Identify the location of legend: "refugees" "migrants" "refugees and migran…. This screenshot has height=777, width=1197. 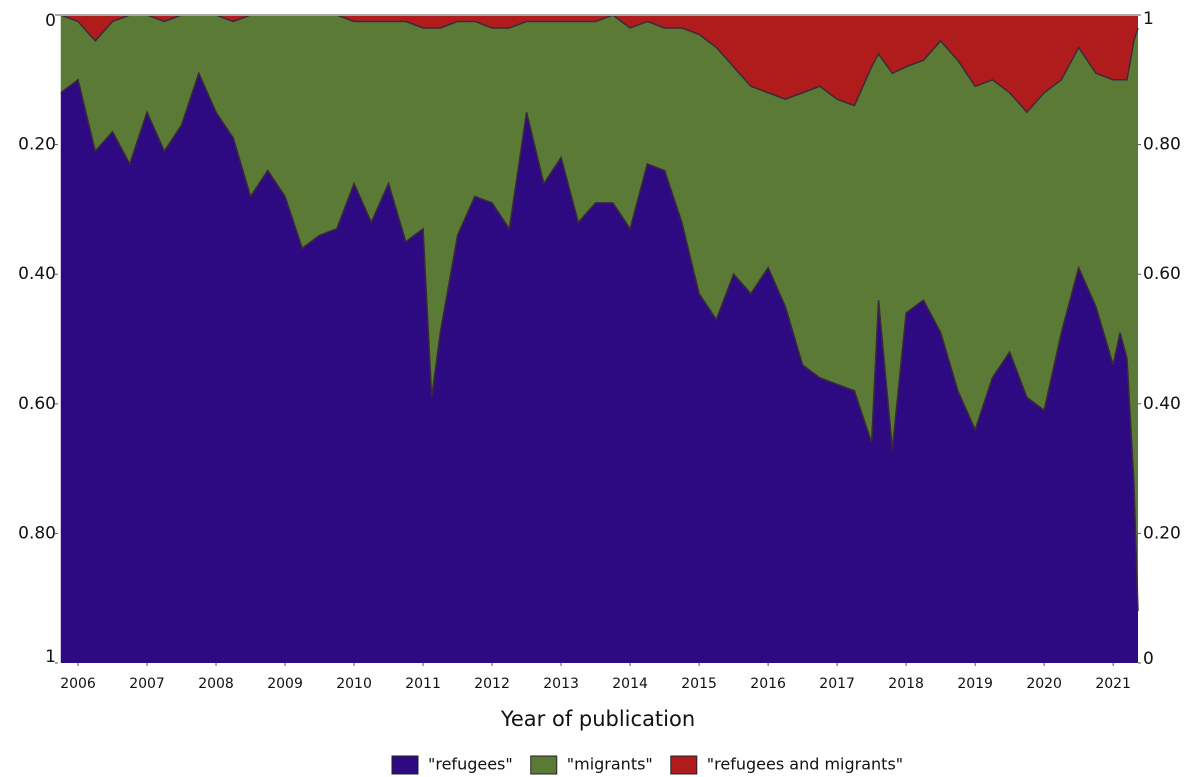
(647, 765).